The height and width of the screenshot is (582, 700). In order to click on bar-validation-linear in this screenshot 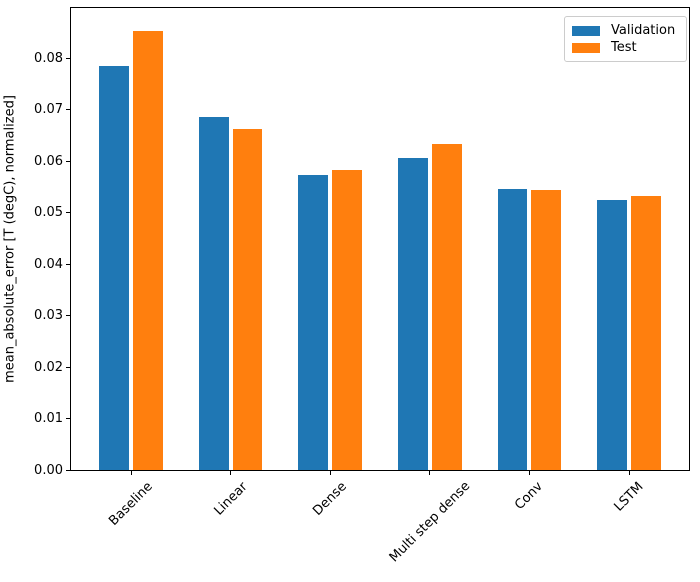, I will do `click(213, 293)`.